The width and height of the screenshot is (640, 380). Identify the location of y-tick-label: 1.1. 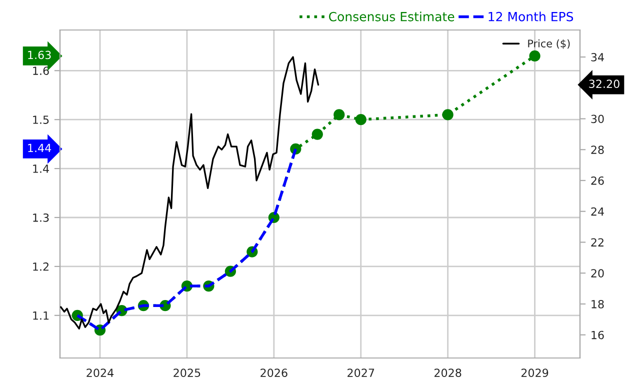
(41, 316).